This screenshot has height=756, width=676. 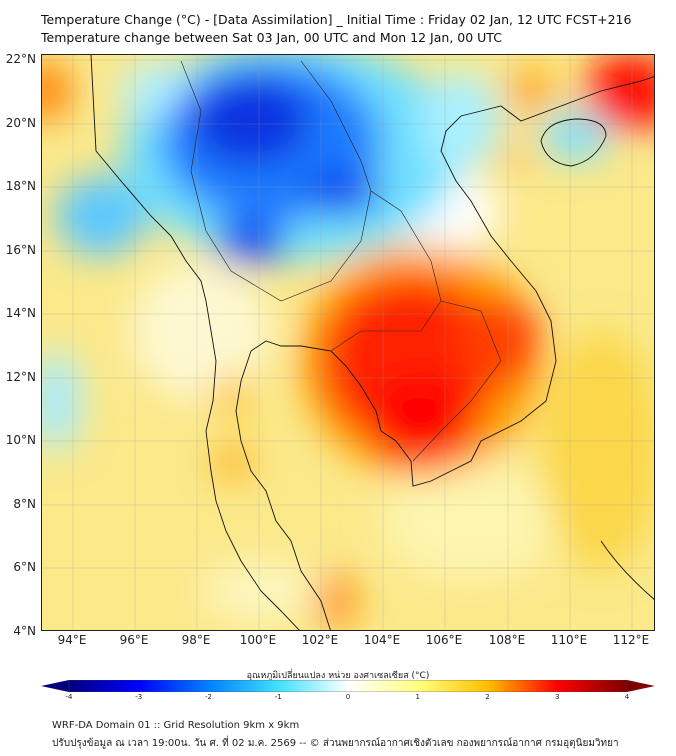 I want to click on colorbar-tick-label: -4, so click(x=69, y=697).